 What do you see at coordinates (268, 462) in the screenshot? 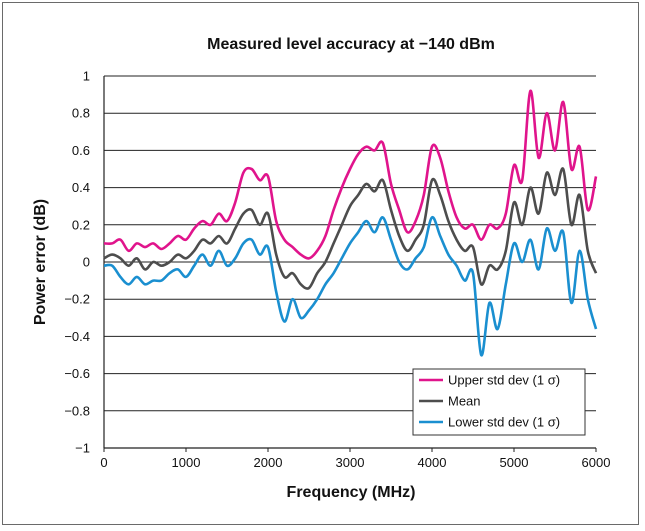
I see `x-tick-label: 2000` at bounding box center [268, 462].